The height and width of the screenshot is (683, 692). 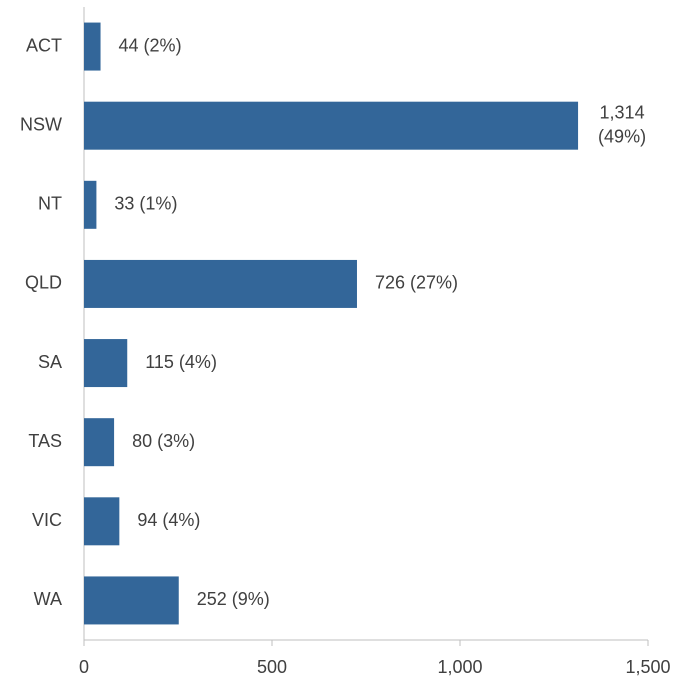 I want to click on x-tick-label: 0, so click(x=84, y=667).